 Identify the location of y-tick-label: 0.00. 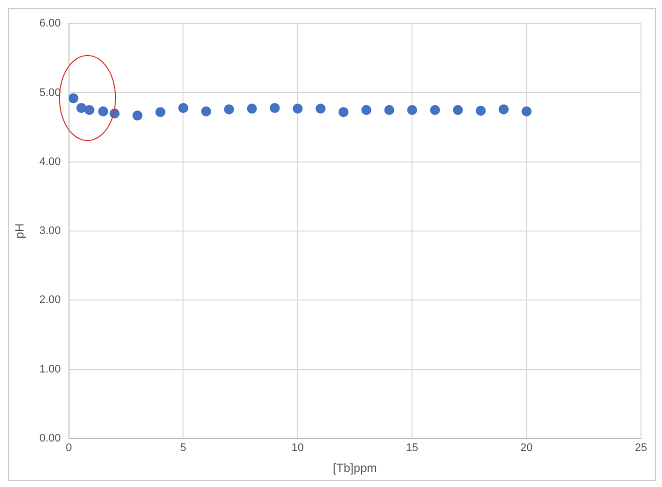
(50, 438).